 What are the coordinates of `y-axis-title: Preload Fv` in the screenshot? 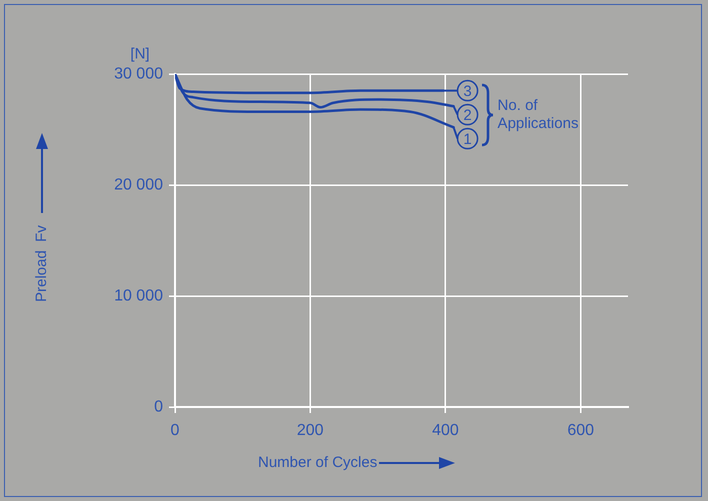 It's located at (41, 263).